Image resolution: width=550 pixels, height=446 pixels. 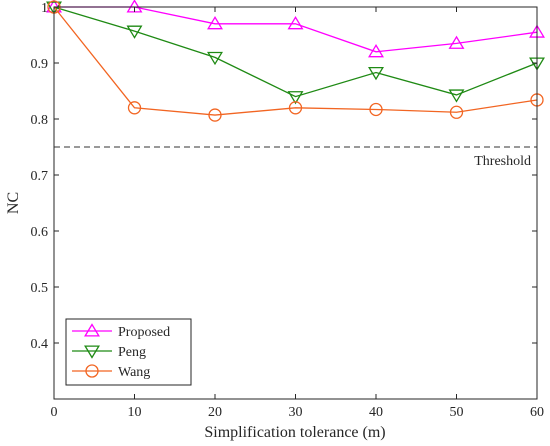 What do you see at coordinates (92, 371) in the screenshot?
I see `legend-marker-wang` at bounding box center [92, 371].